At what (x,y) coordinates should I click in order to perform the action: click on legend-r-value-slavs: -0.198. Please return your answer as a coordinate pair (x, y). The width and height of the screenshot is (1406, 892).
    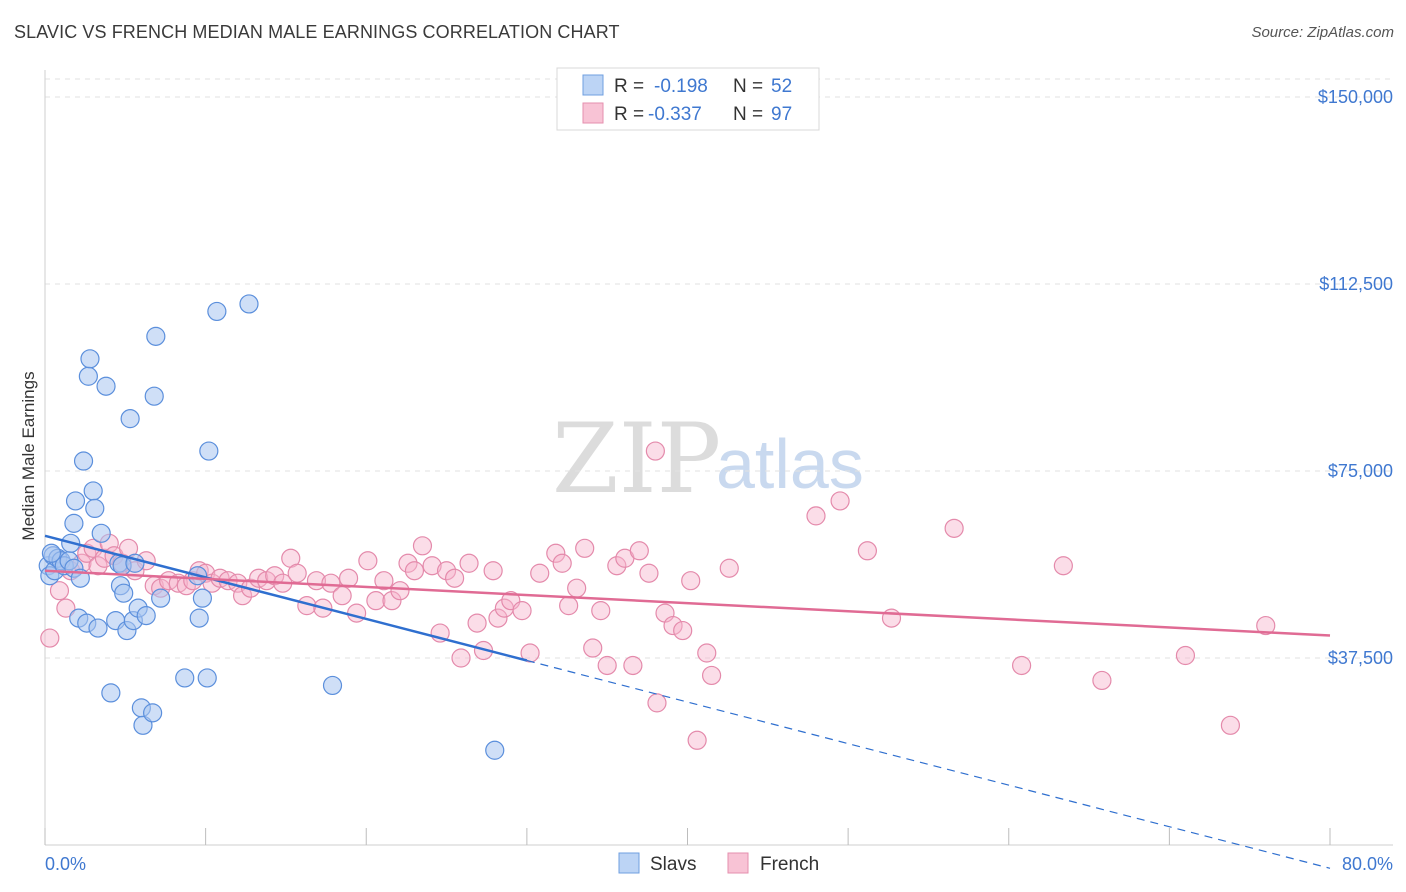
    Looking at the image, I should click on (681, 86).